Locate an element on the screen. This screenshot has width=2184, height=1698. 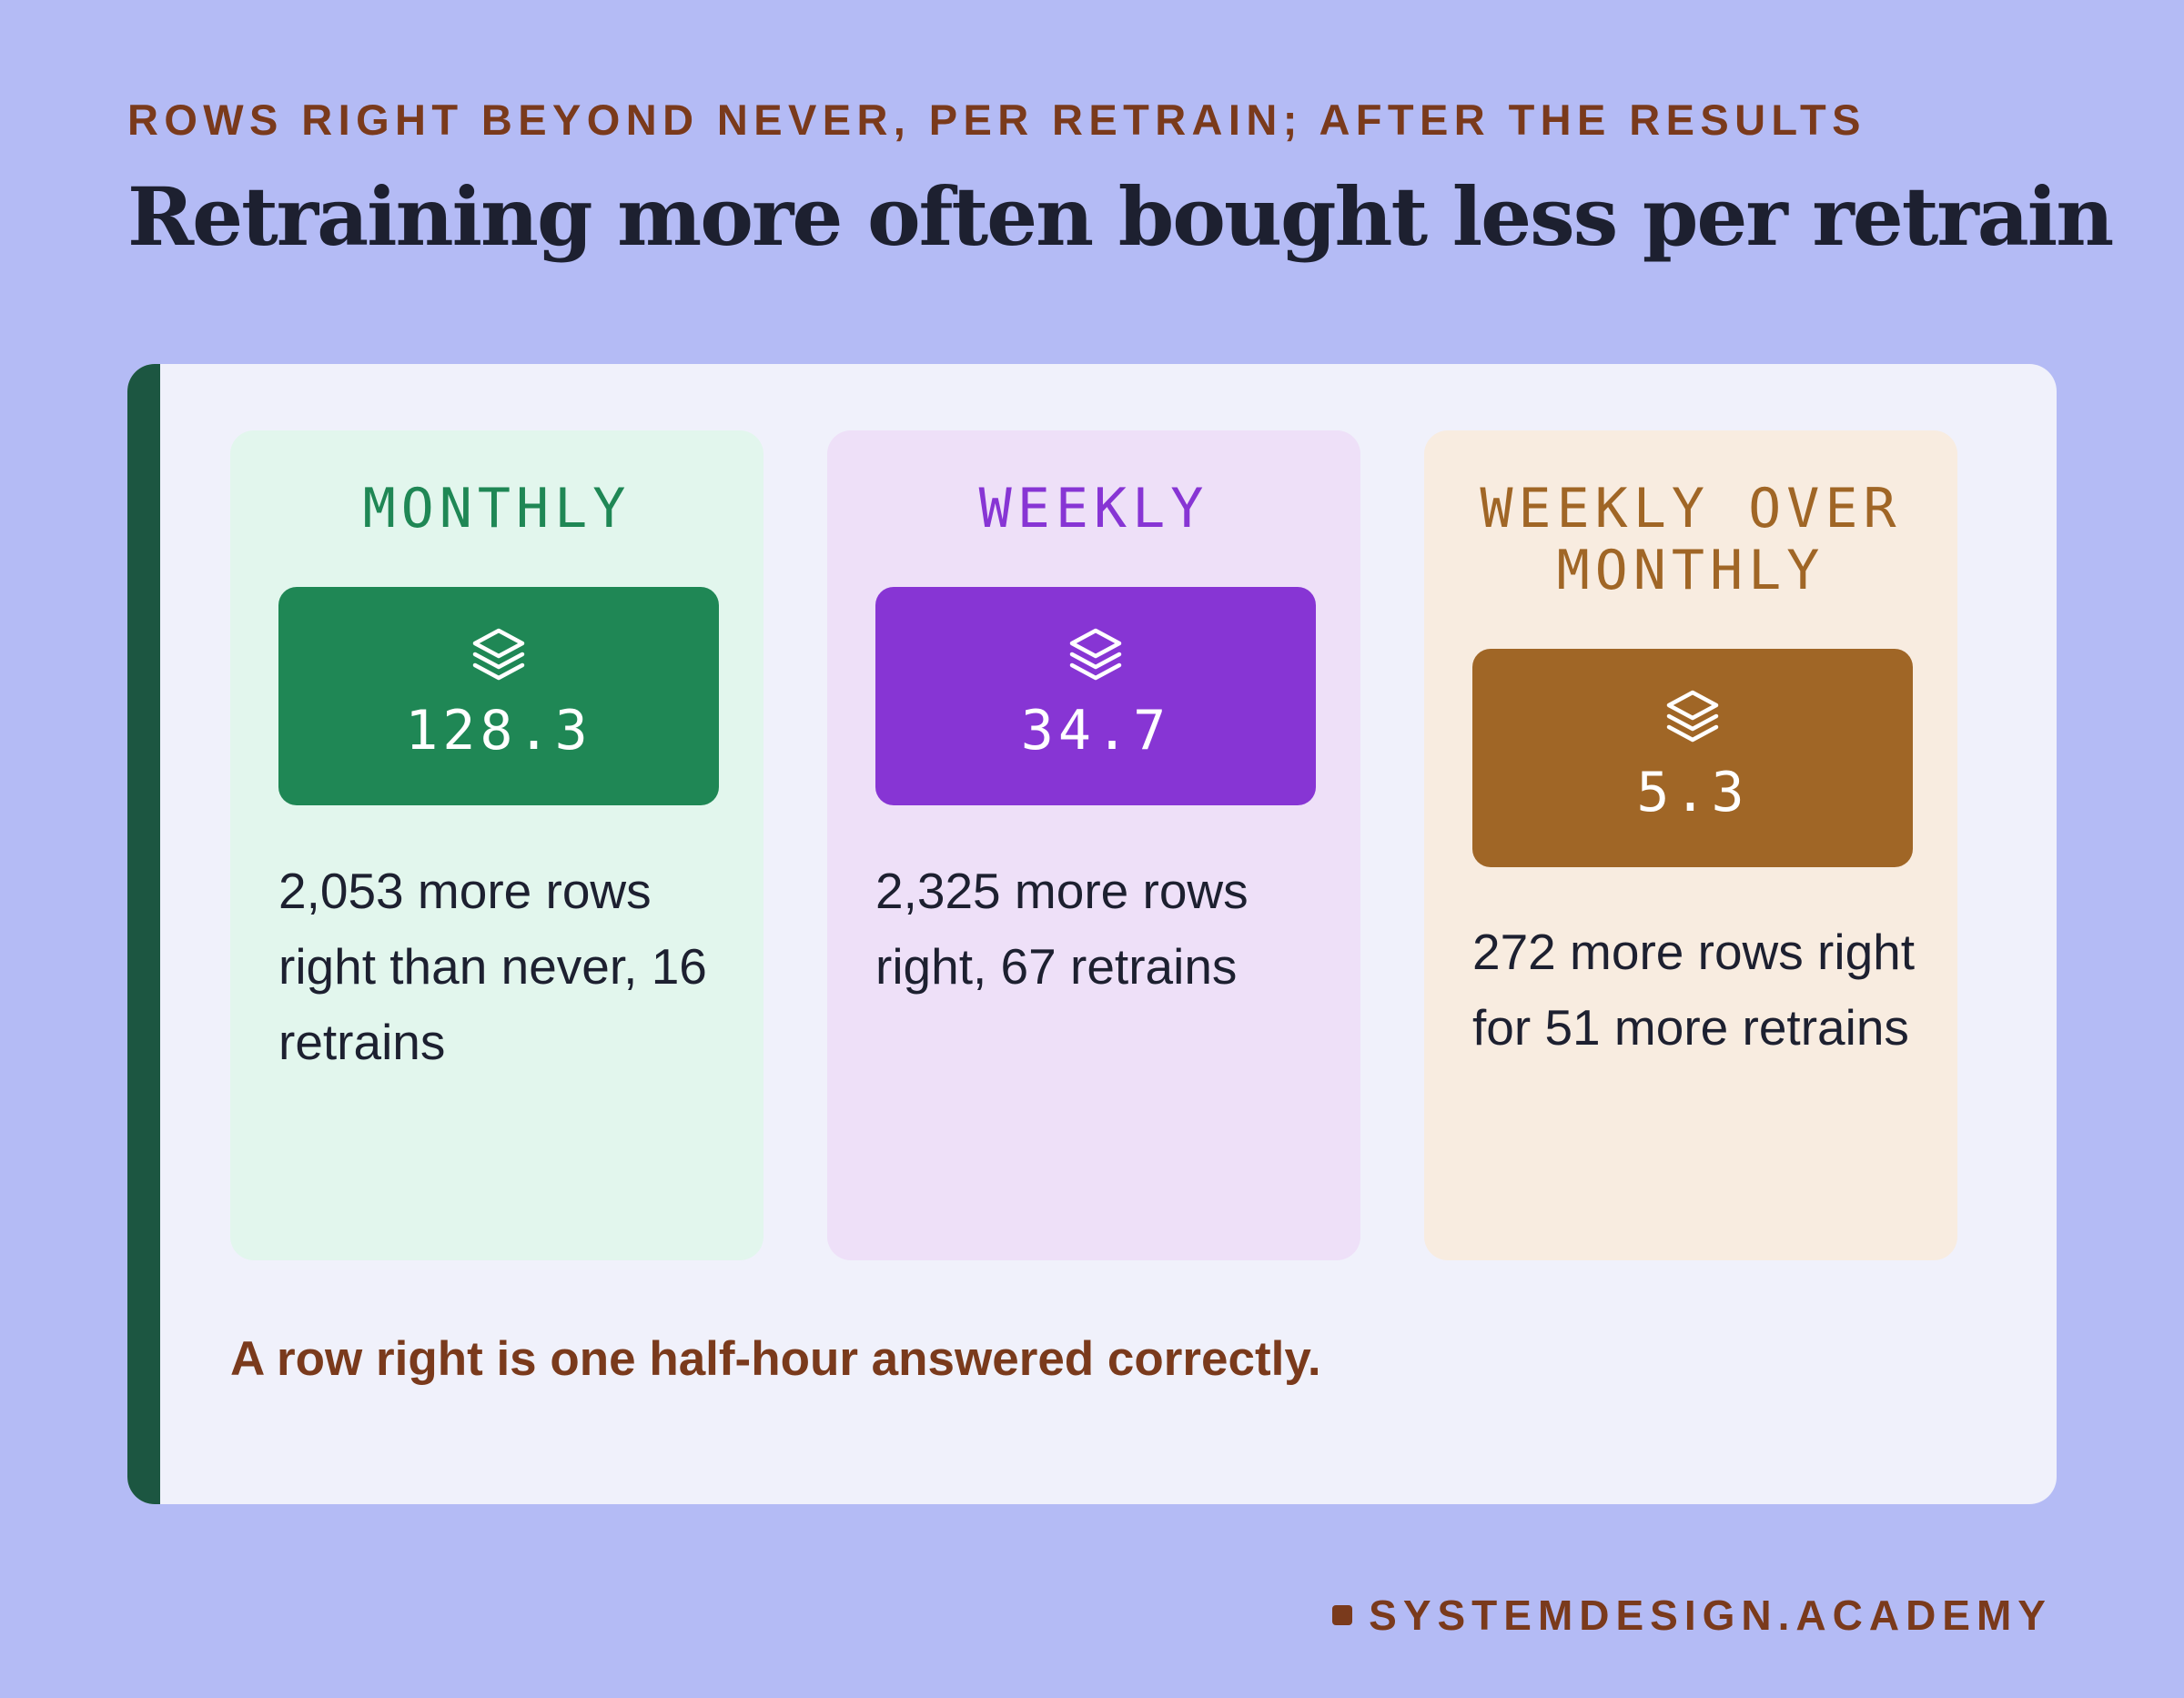
card-description: 272 more rows right for 51 more retrains is located at coordinates (1694, 990).